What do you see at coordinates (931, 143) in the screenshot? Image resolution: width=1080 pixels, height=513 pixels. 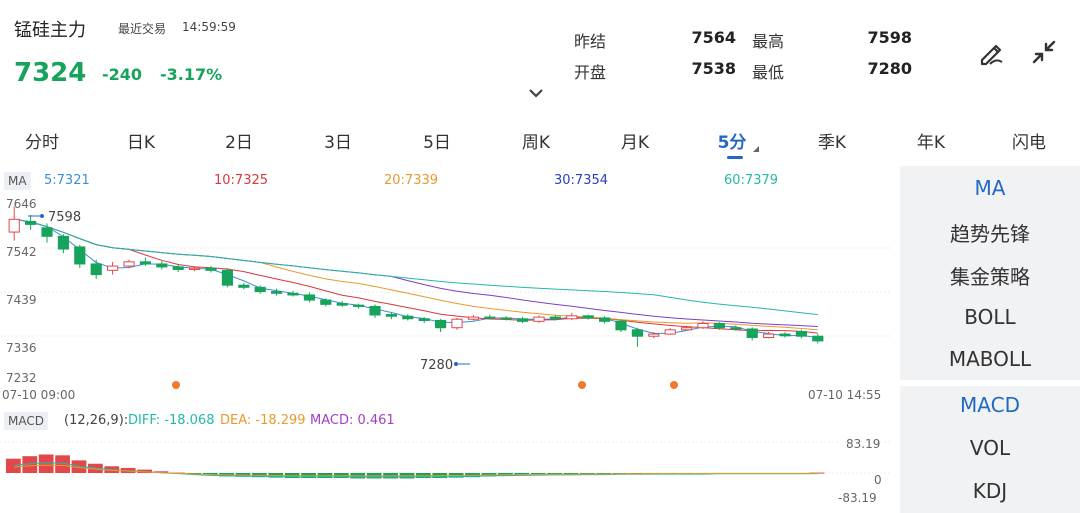 I see `tab-yearly: 年K` at bounding box center [931, 143].